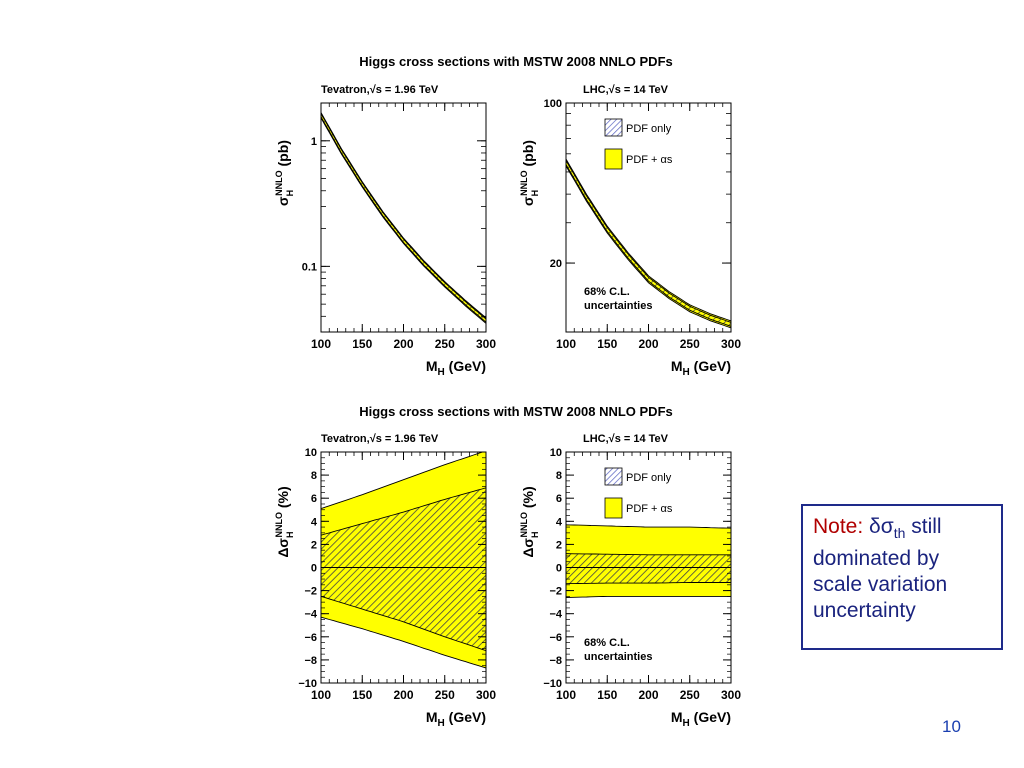 This screenshot has height=768, width=1024. Describe the element at coordinates (838, 526) in the screenshot. I see `note-label: Note:` at that location.